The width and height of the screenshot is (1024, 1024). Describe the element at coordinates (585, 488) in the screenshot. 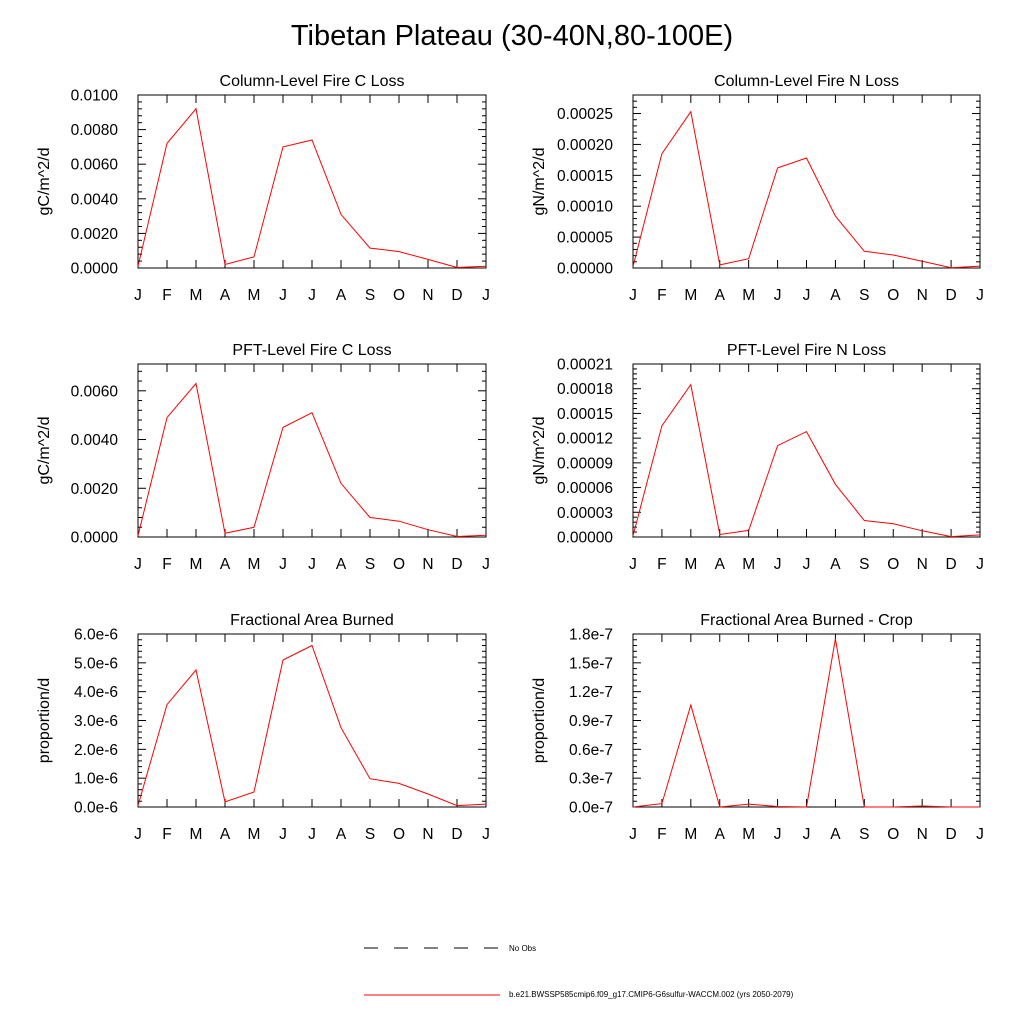

I see `y-tick-label: 0.00006` at that location.